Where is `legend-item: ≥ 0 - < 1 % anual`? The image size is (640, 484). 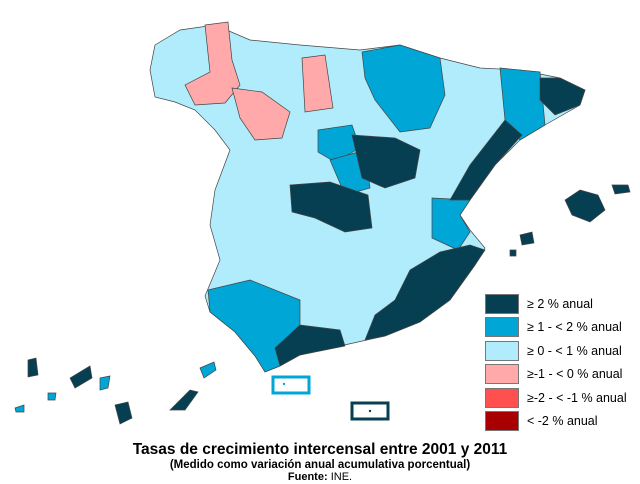
legend-item: ≥ 0 - < 1 % anual is located at coordinates (556, 351).